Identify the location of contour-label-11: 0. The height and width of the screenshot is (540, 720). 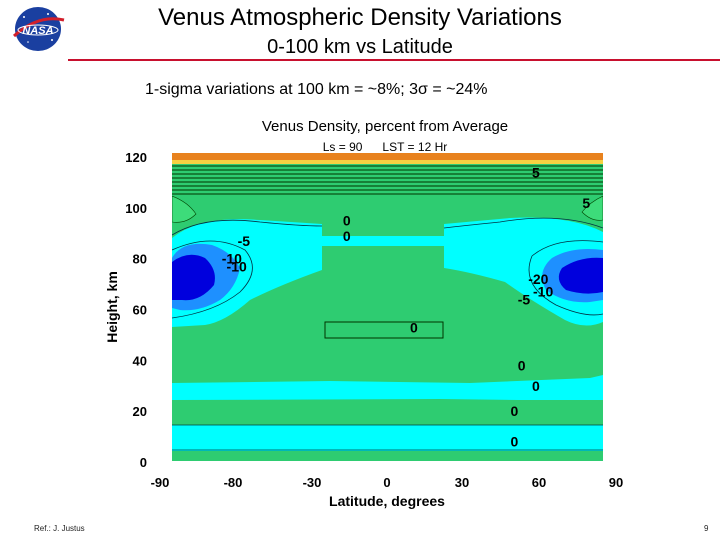
(522, 365).